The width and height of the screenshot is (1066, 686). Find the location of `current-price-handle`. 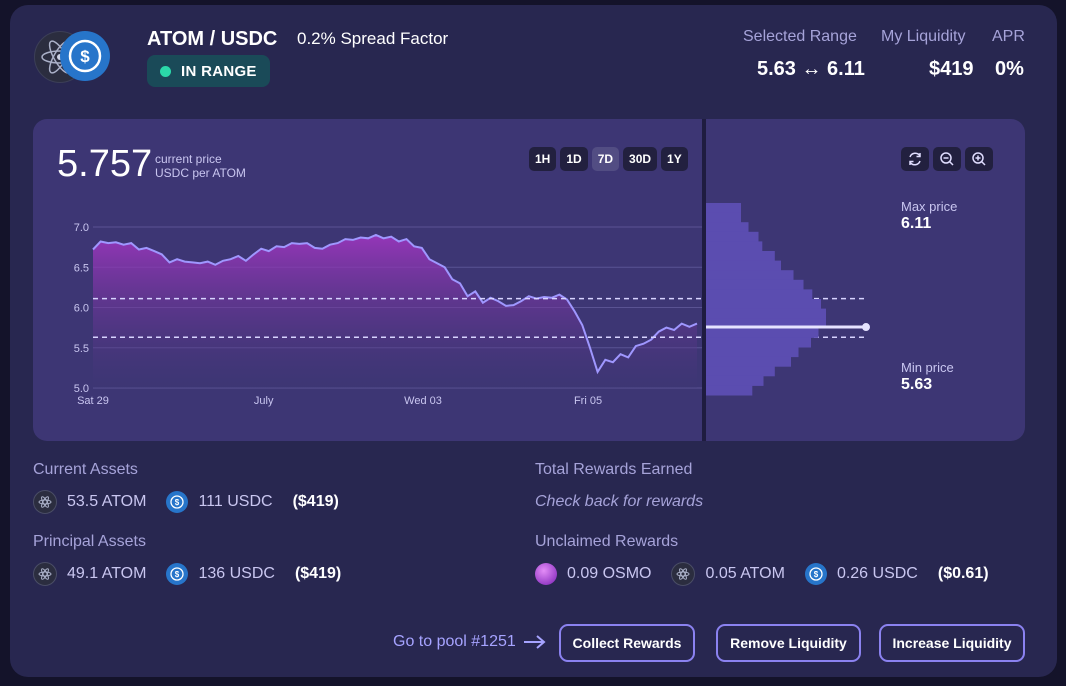

current-price-handle is located at coordinates (866, 327).